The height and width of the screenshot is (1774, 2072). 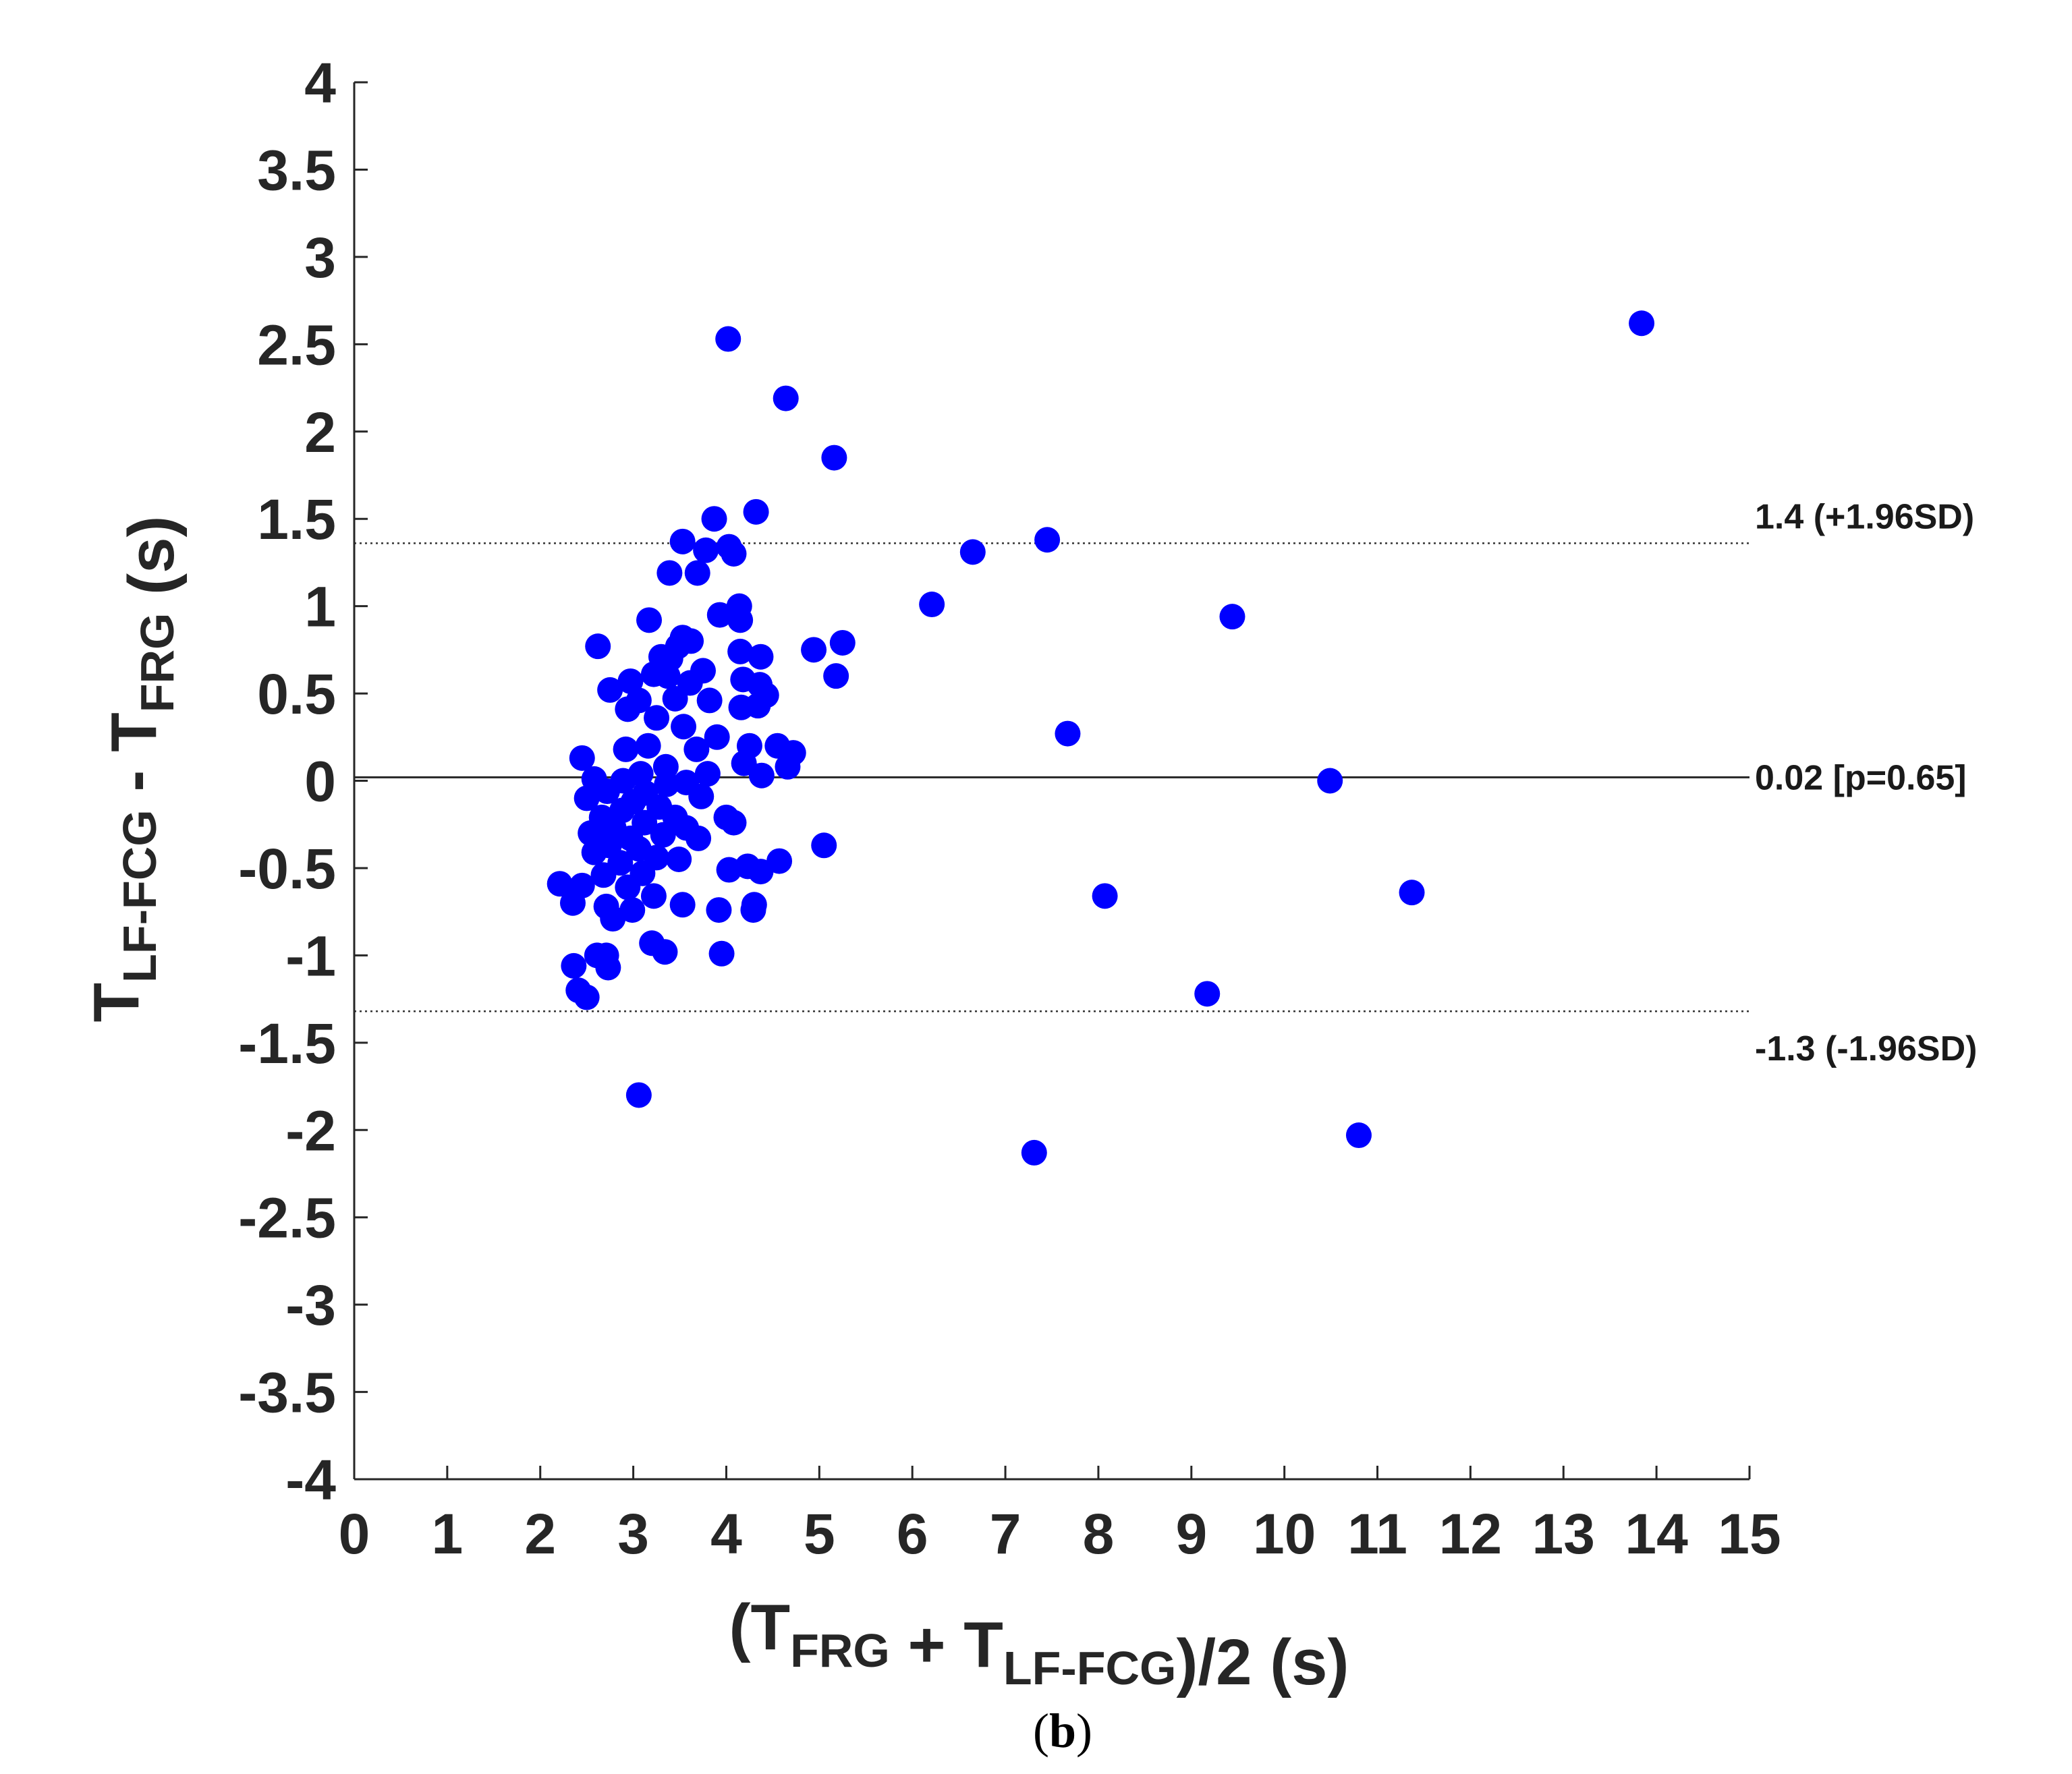 I want to click on x-tick-label: 13, so click(x=1563, y=1534).